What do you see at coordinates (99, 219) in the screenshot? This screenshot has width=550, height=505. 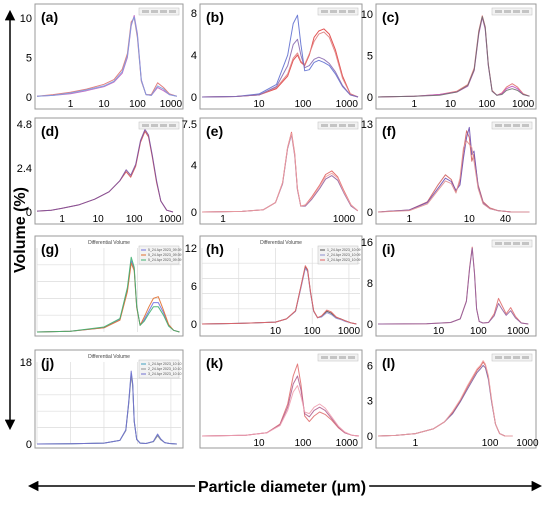 I see `panel-d-xtick-label: 10` at bounding box center [99, 219].